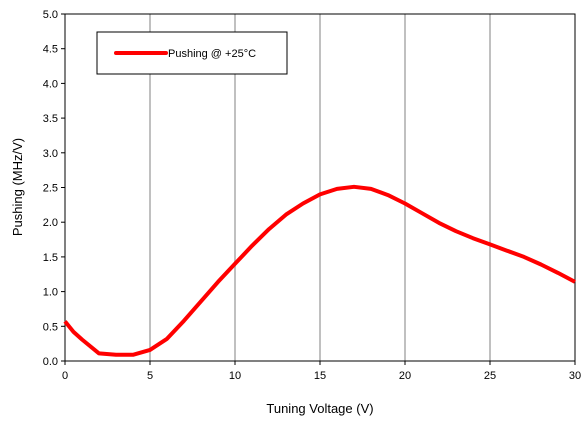 Image resolution: width=585 pixels, height=424 pixels. Describe the element at coordinates (50, 362) in the screenshot. I see `y-tick-label: 0.0` at that location.